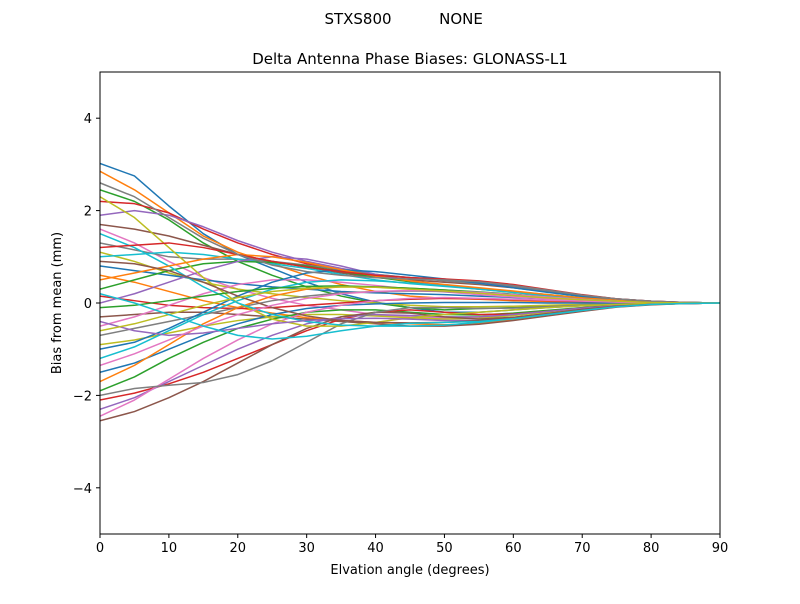 The image size is (800, 604). What do you see at coordinates (169, 548) in the screenshot?
I see `x-tick-label: 10` at bounding box center [169, 548].